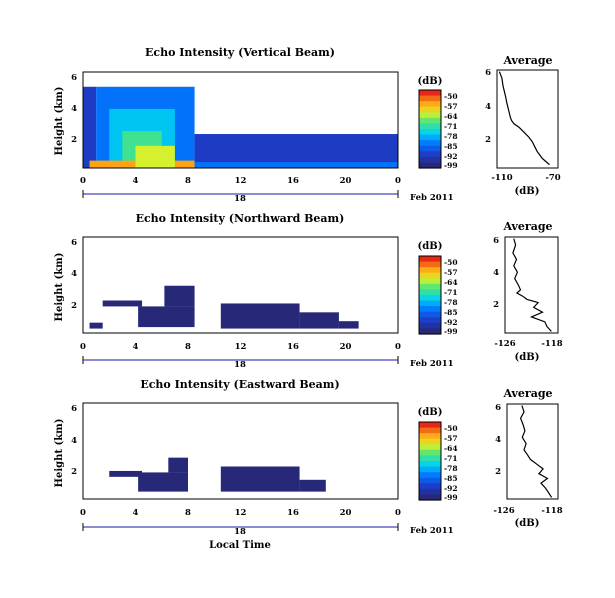 The width and height of the screenshot is (615, 598). What do you see at coordinates (240, 347) in the screenshot?
I see `x-axis-ticks: 0 4 8 12 16 20 0` at bounding box center [240, 347].